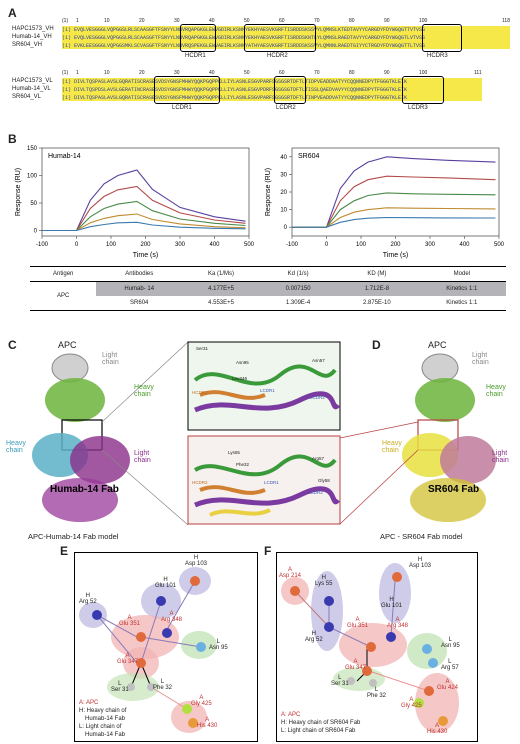 This screenshot has width=520, height=744. I want to click on legend-item: L: Light chain of, so click(100, 727).